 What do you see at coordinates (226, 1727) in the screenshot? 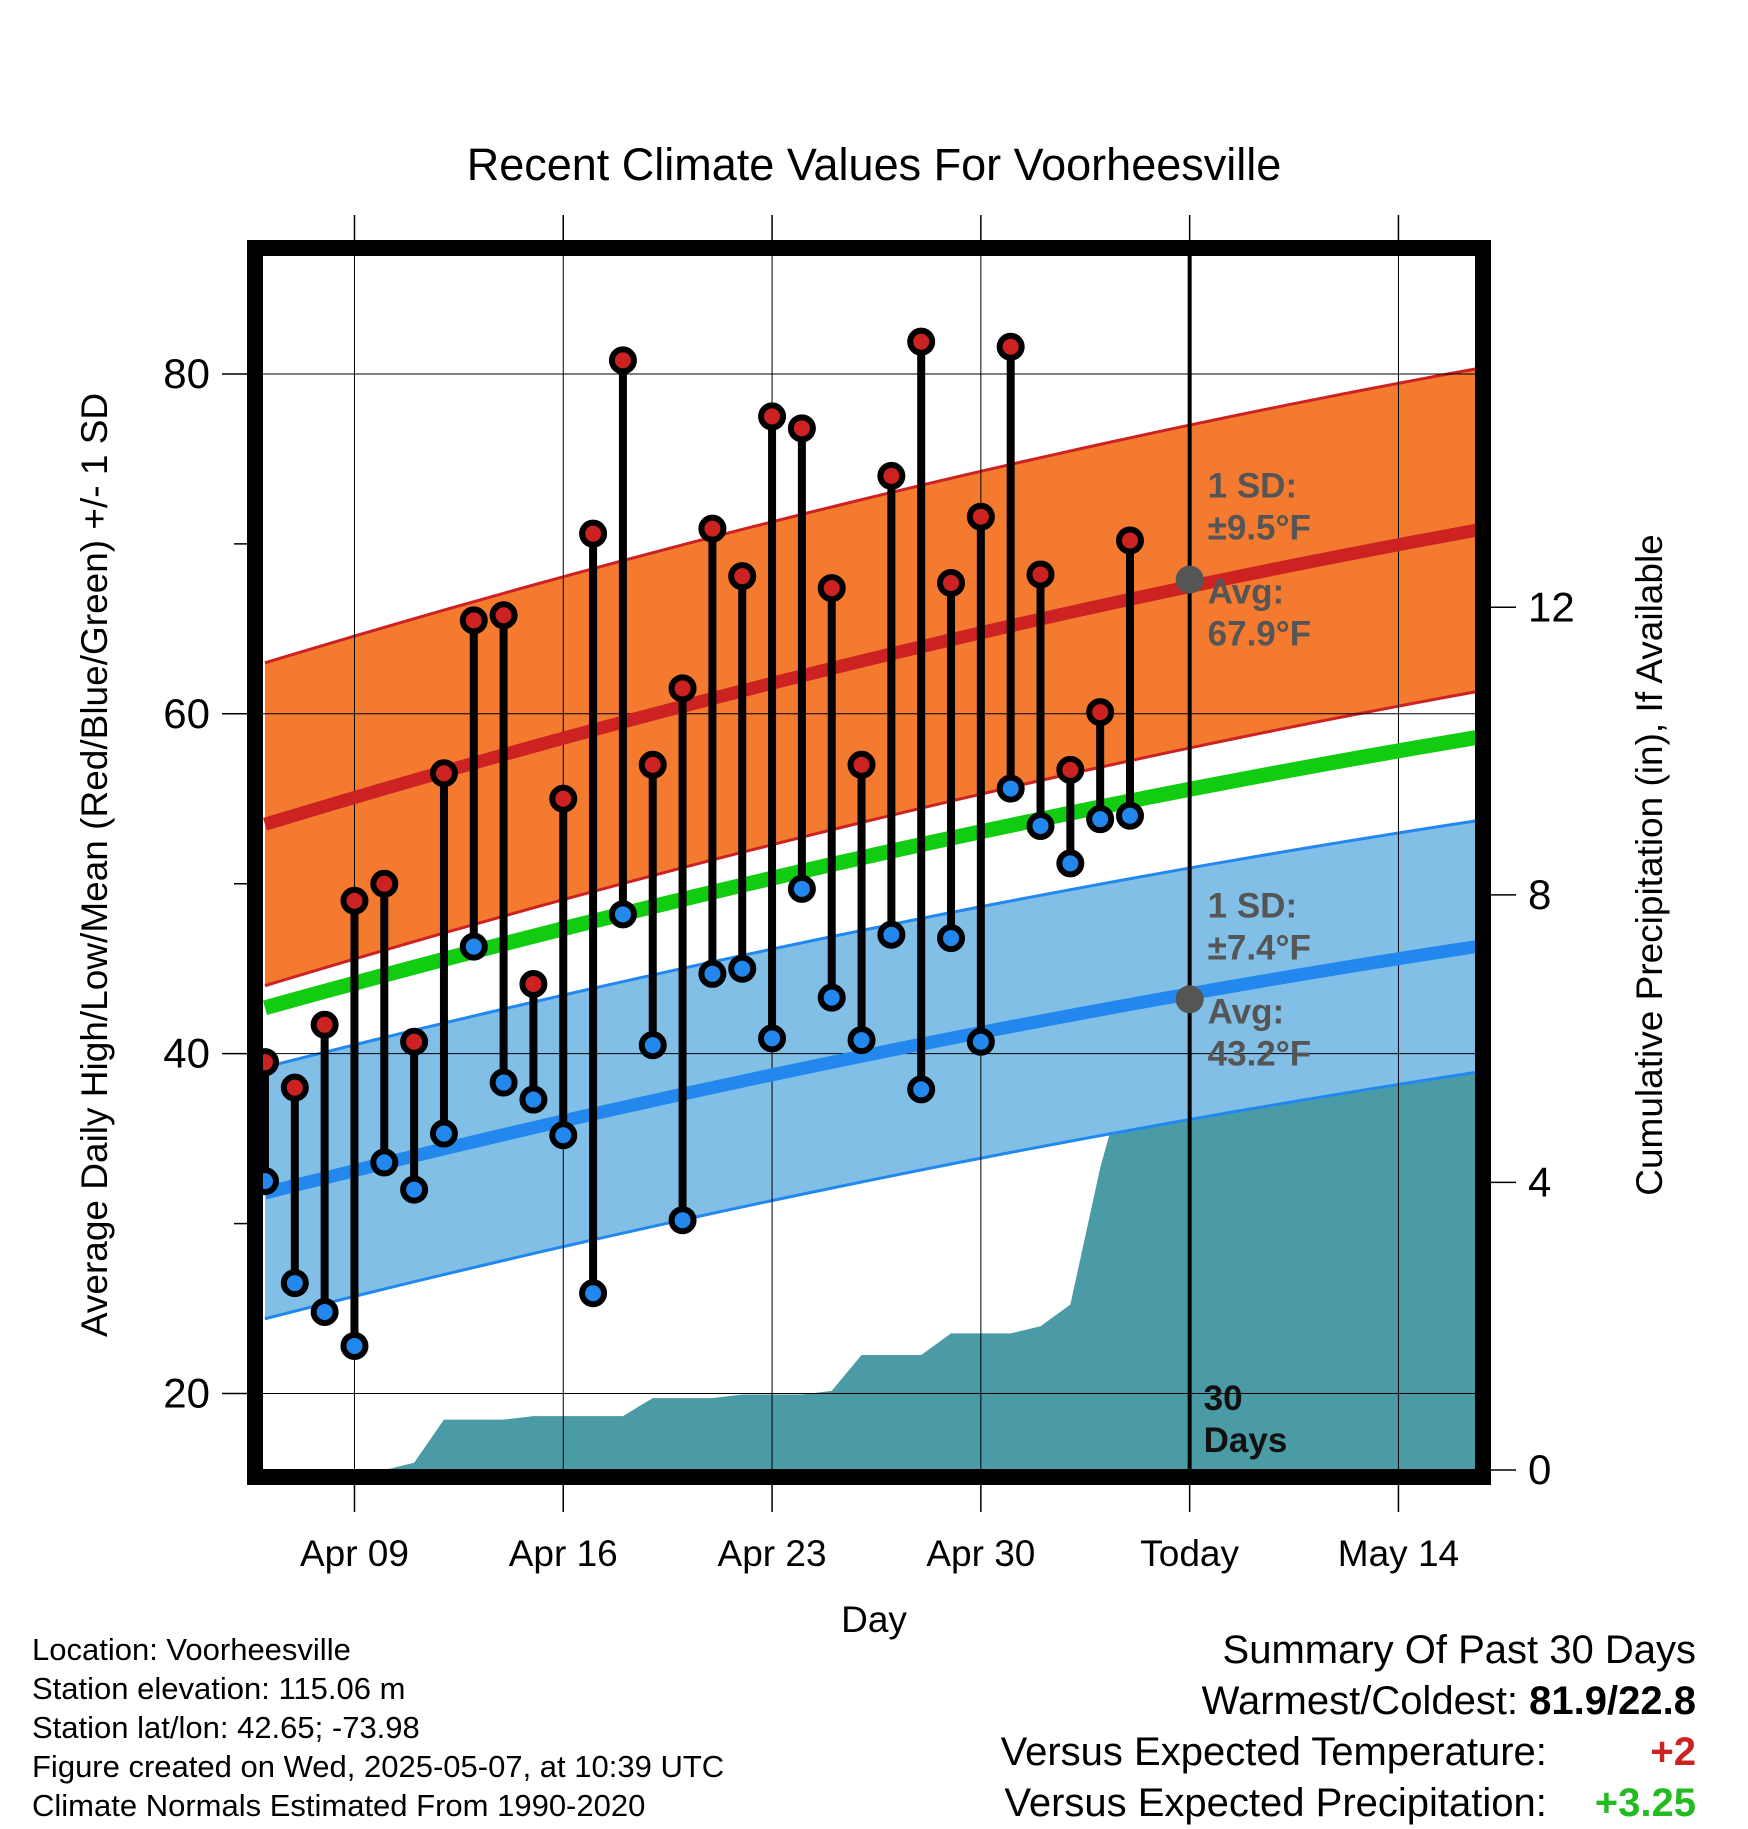
I see `latlon-text: Station lat/lon: 42.65; -73.98` at bounding box center [226, 1727].